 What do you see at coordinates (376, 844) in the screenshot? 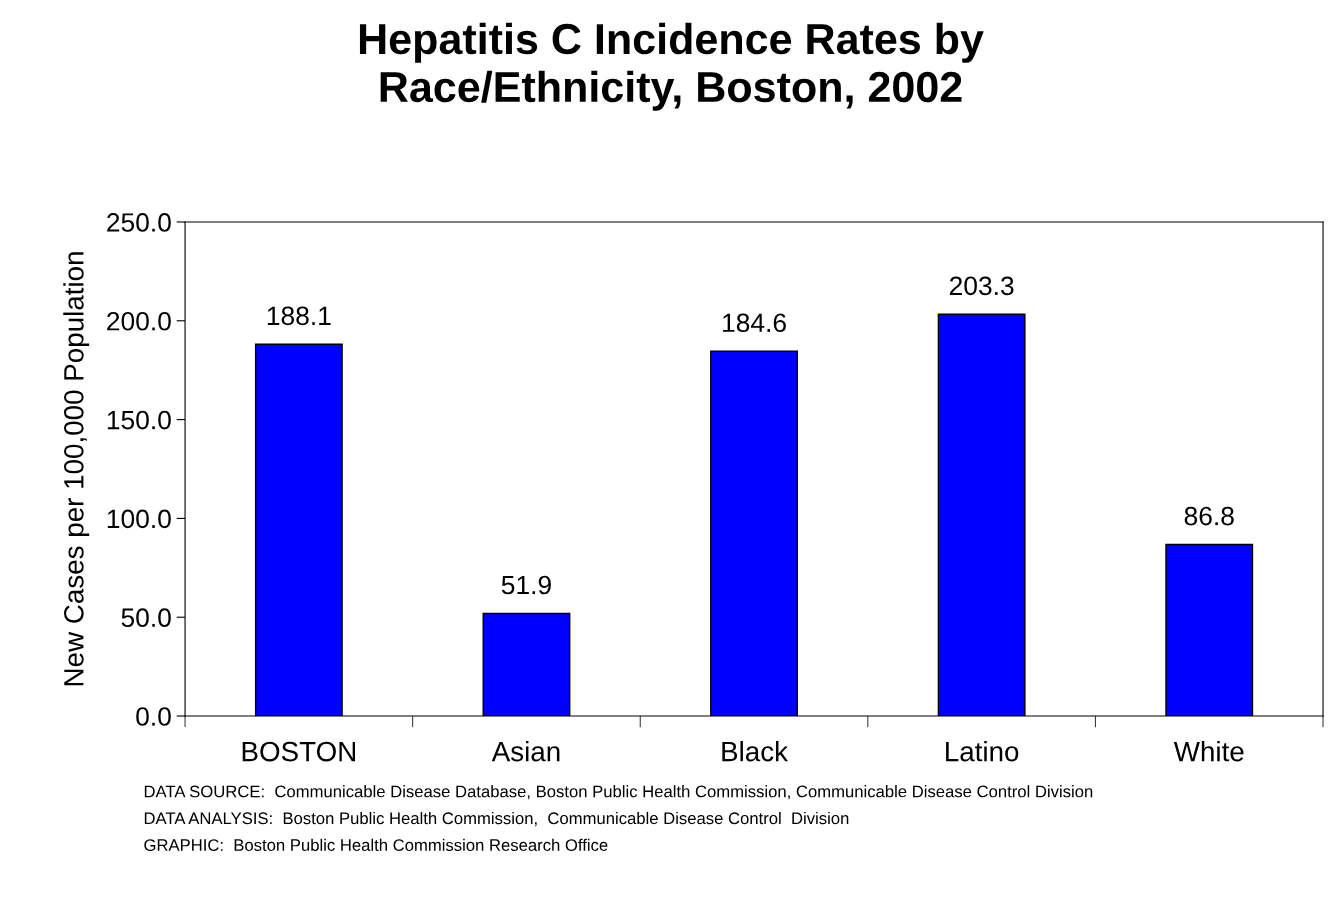
I see `text: GRAPHIC: Boston Public Health Commission Research Office` at bounding box center [376, 844].